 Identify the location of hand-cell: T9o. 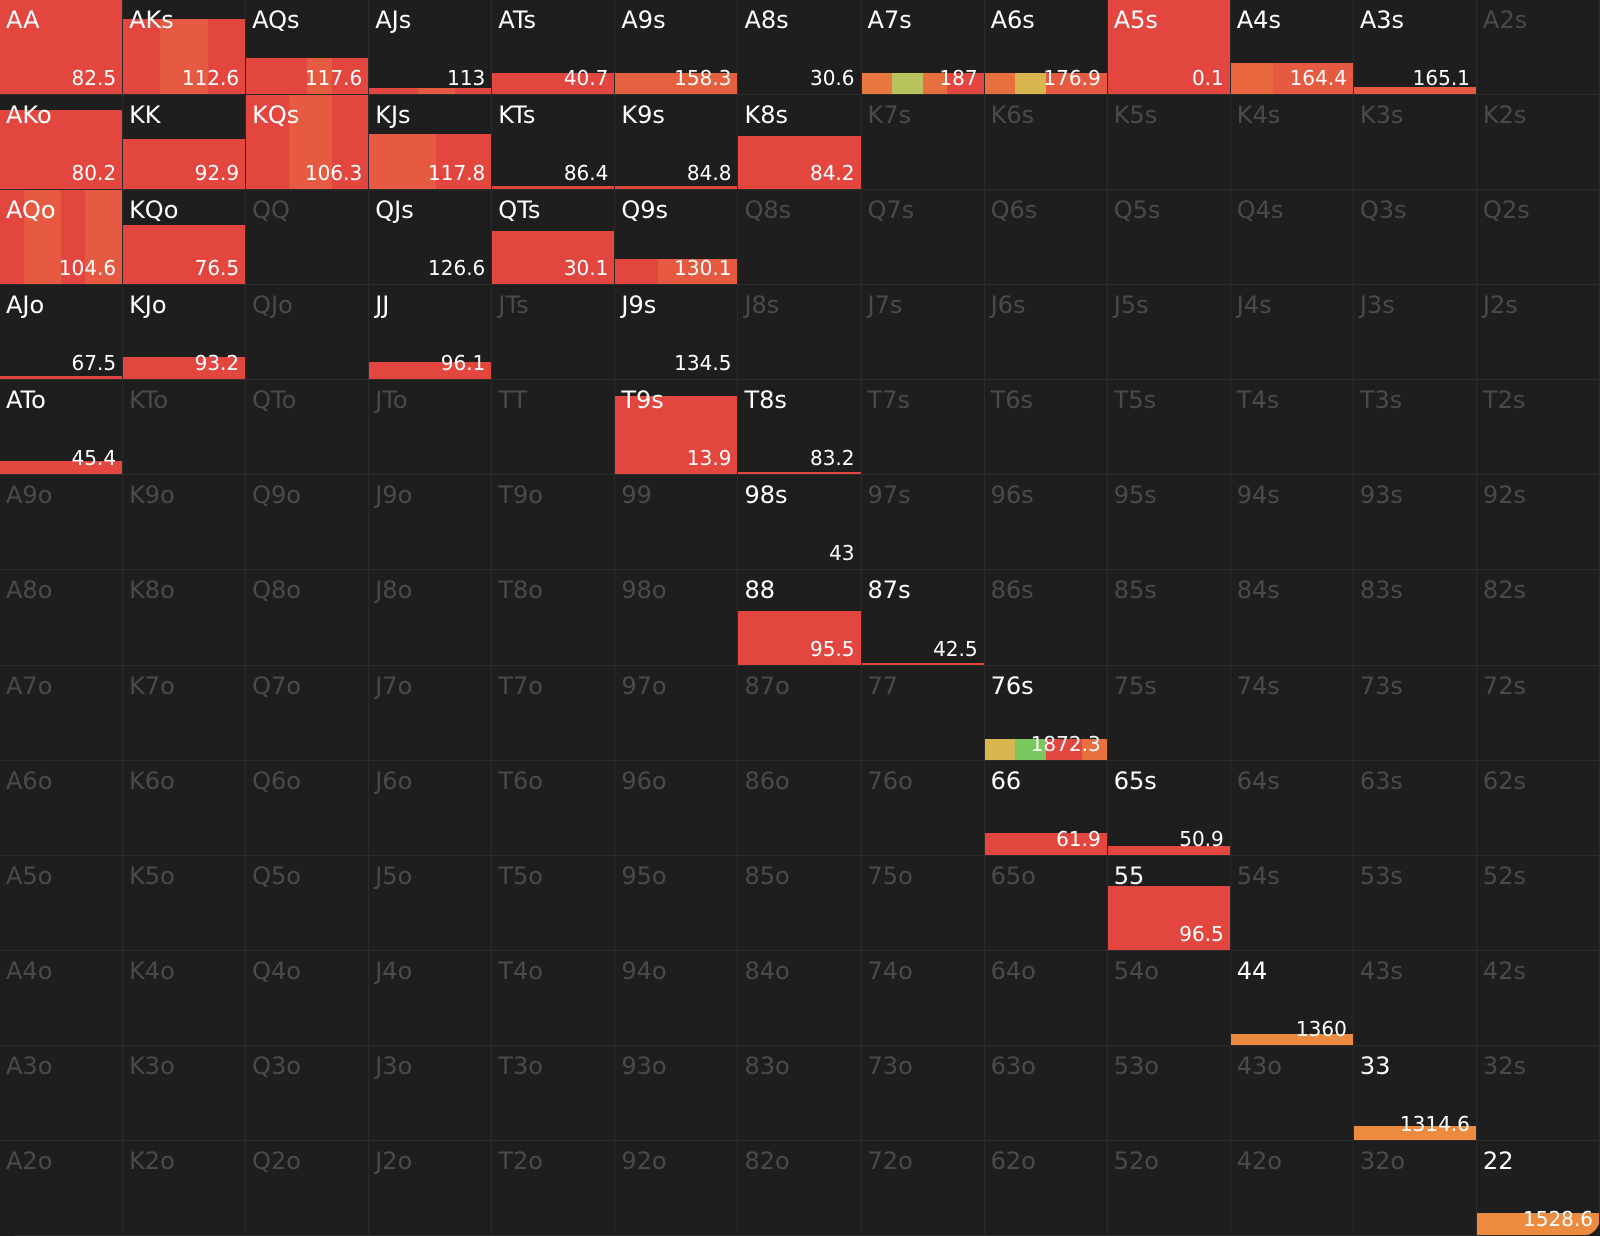
(554, 523).